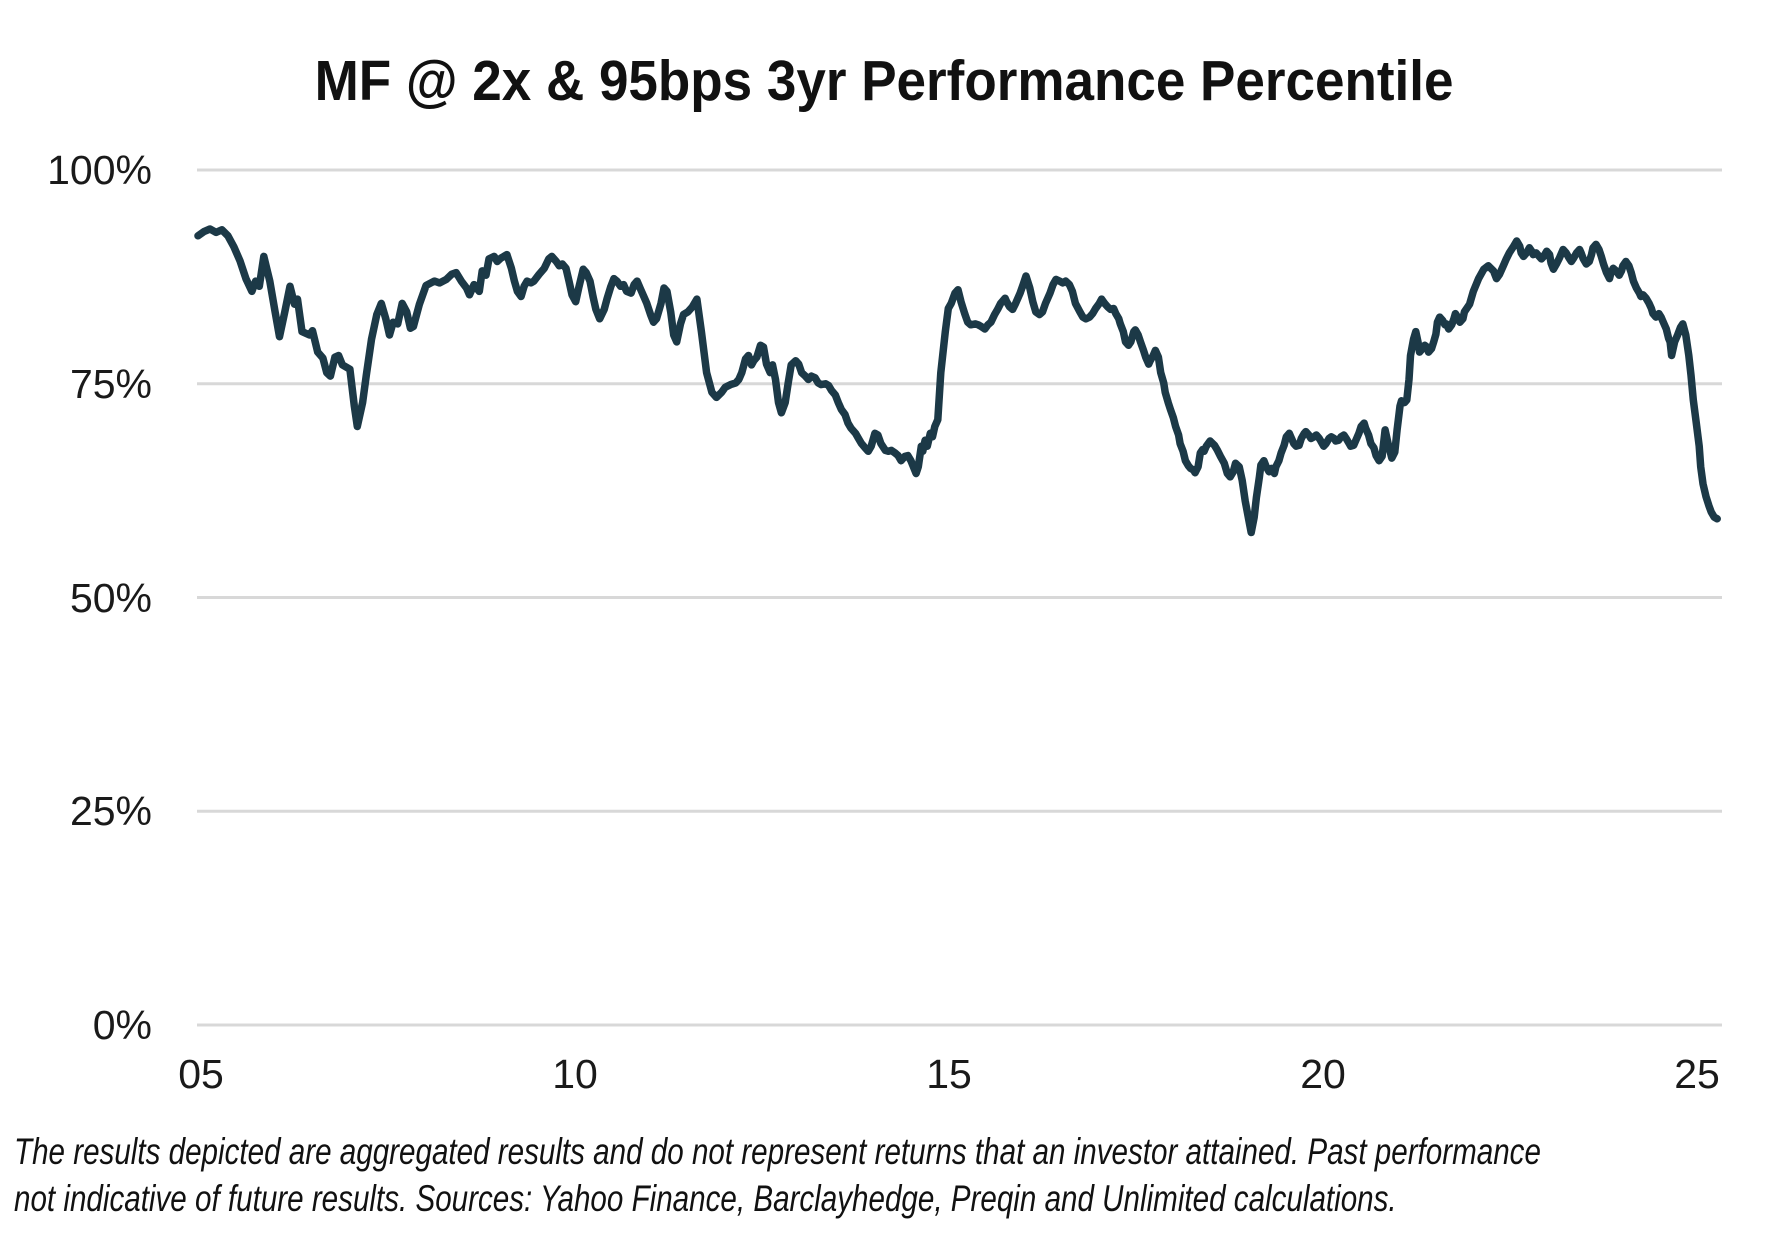  What do you see at coordinates (575, 1074) in the screenshot?
I see `x-axis-tick-label: 10` at bounding box center [575, 1074].